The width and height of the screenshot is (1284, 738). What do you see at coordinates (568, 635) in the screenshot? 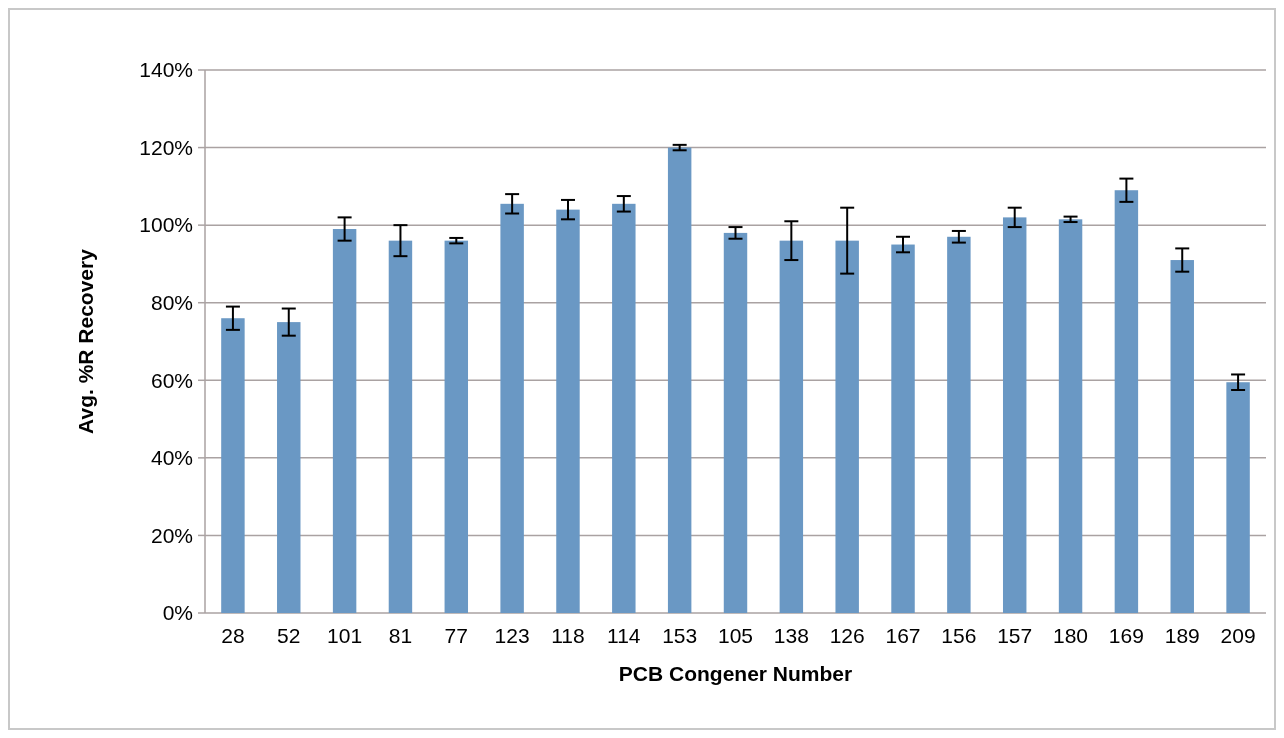
I see `x-tick-label: 118` at bounding box center [568, 635].